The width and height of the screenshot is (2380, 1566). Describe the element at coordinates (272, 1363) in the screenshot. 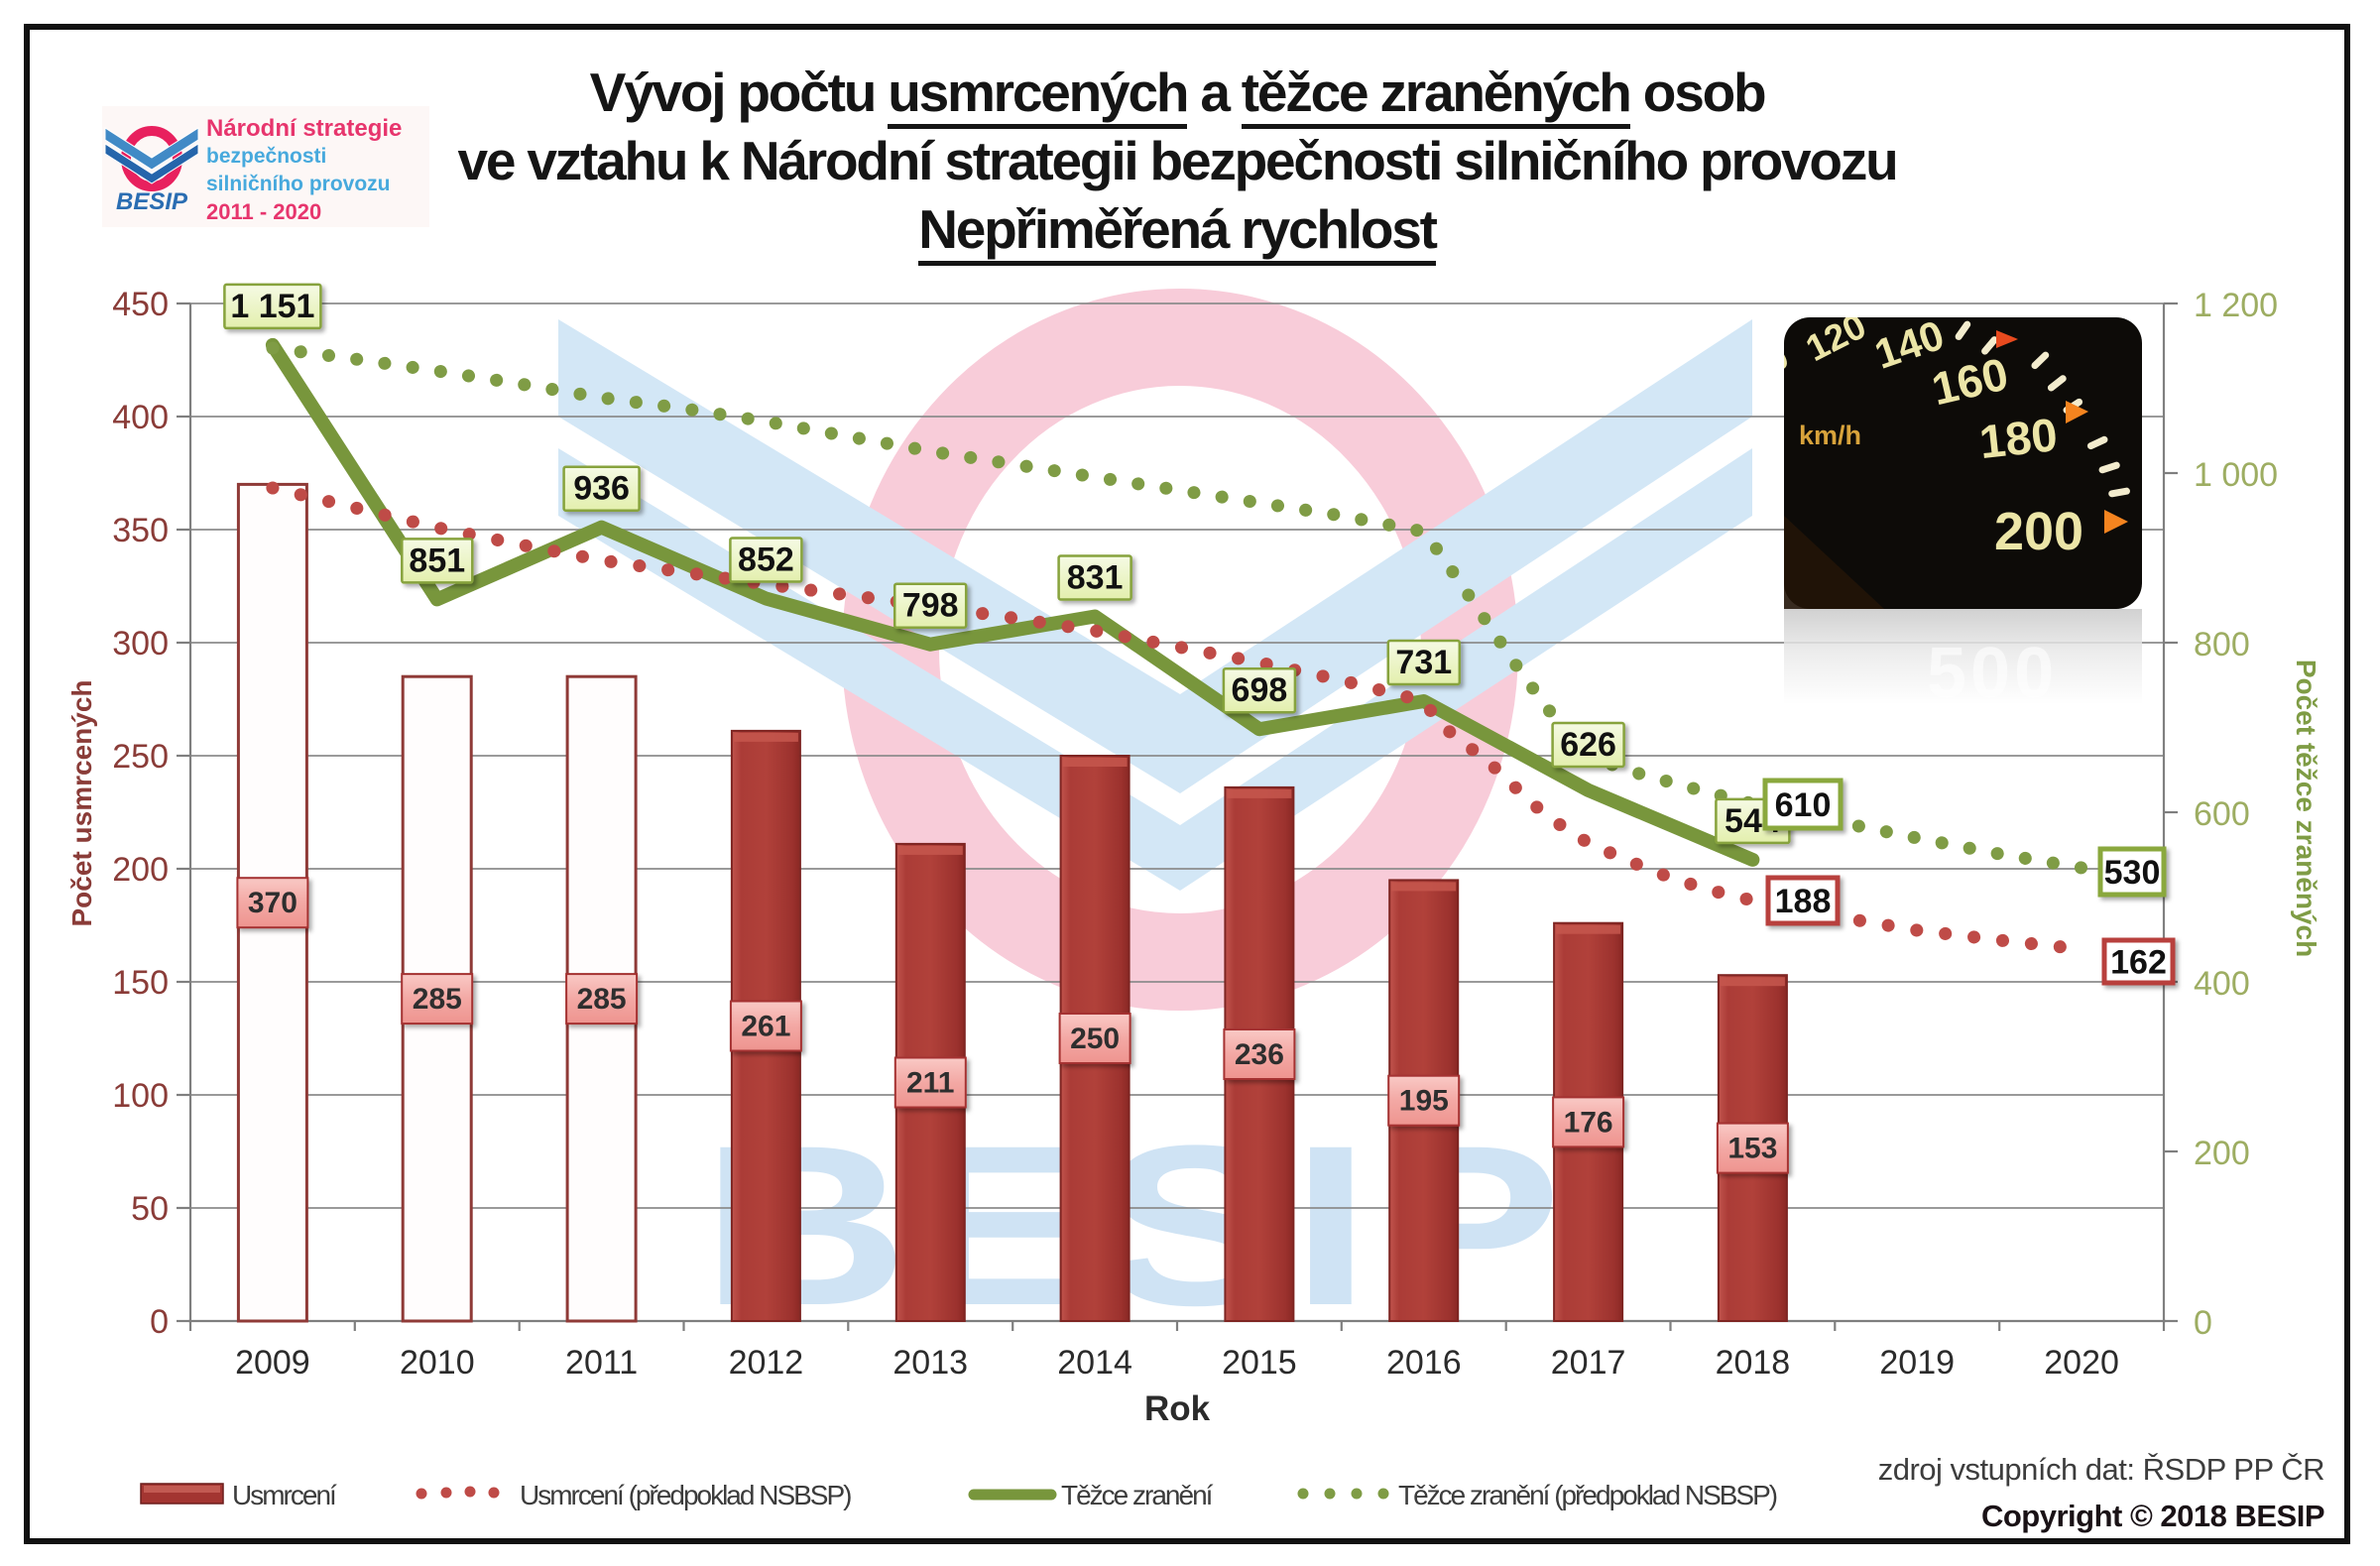

I see `svg-text: 2009` at that location.